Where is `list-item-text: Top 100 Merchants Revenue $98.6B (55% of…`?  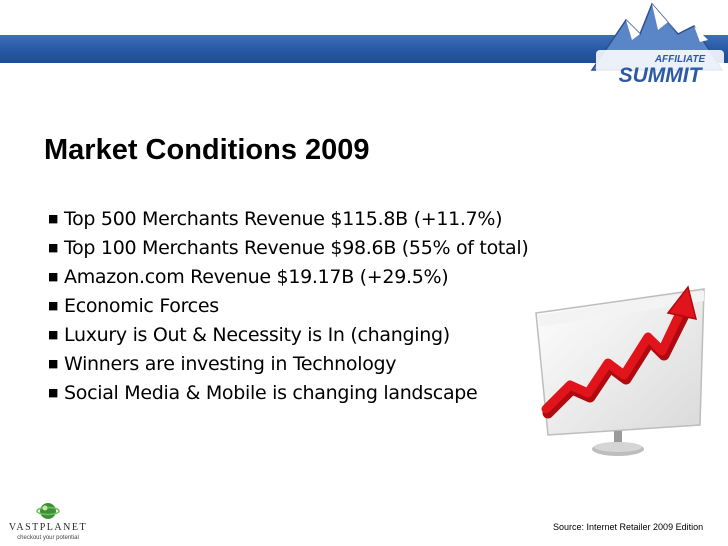 list-item-text: Top 100 Merchants Revenue $98.6B (55% of… is located at coordinates (296, 247).